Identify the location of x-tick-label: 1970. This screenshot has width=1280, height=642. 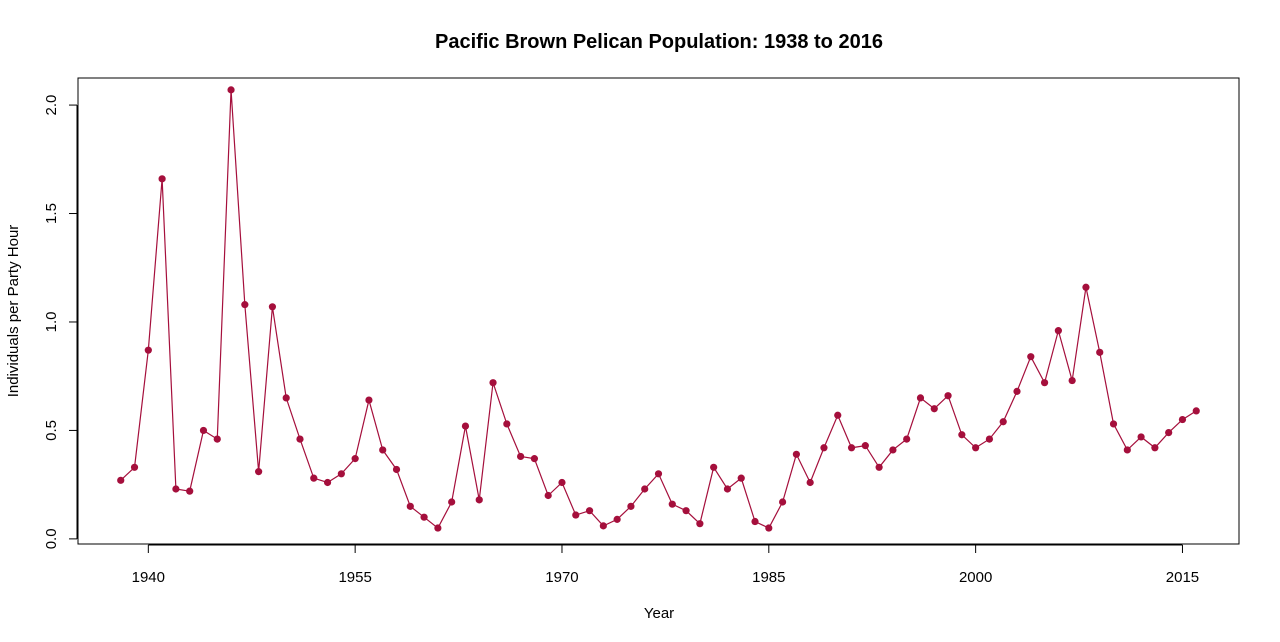
(561, 577).